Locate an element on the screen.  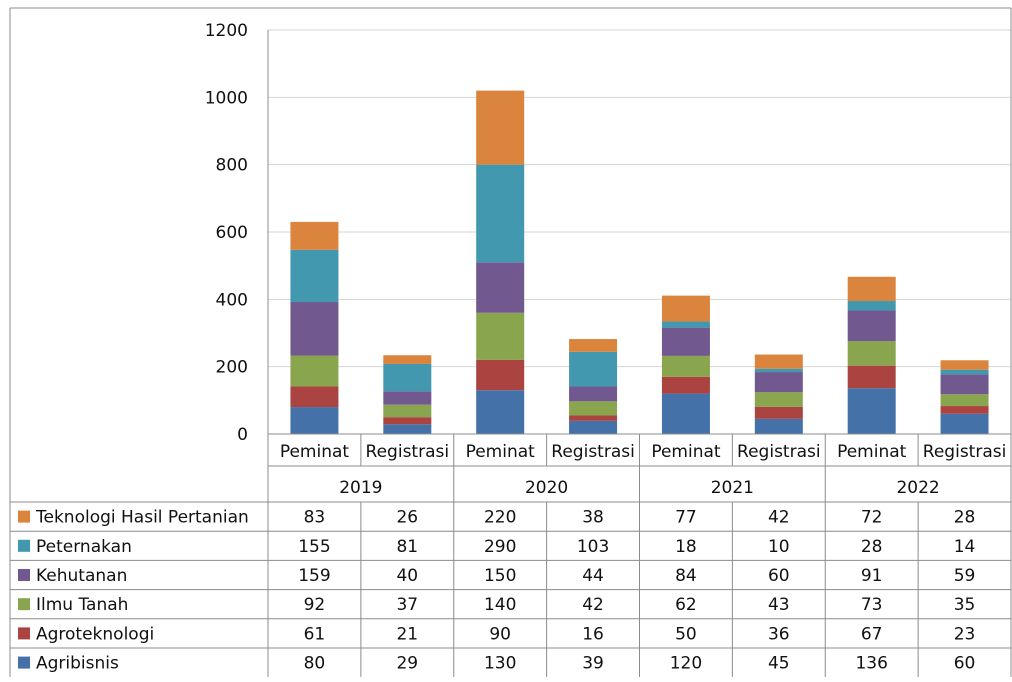
data-label: 72 is located at coordinates (872, 518).